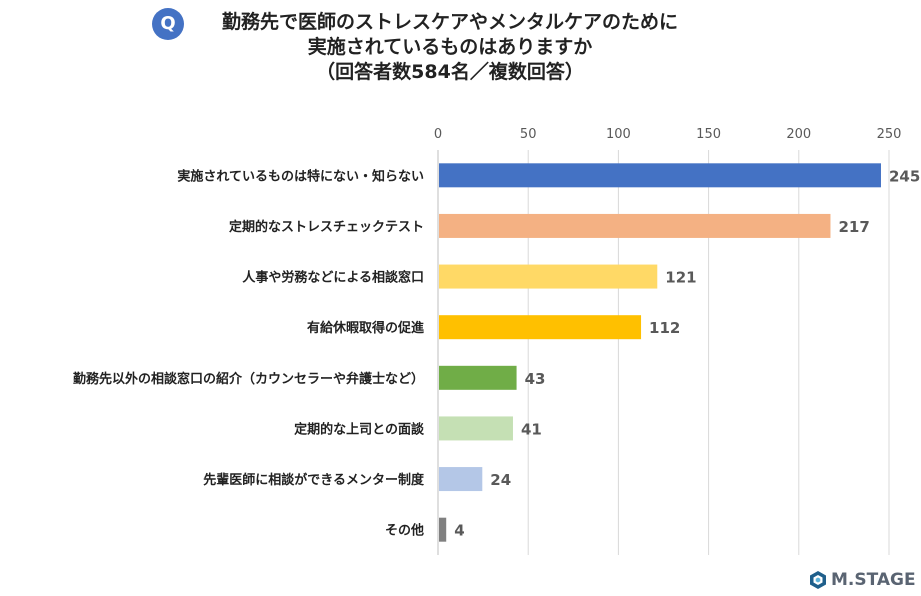 This screenshot has height=596, width=921. I want to click on m-stage-logo: M.STAGE, so click(862, 580).